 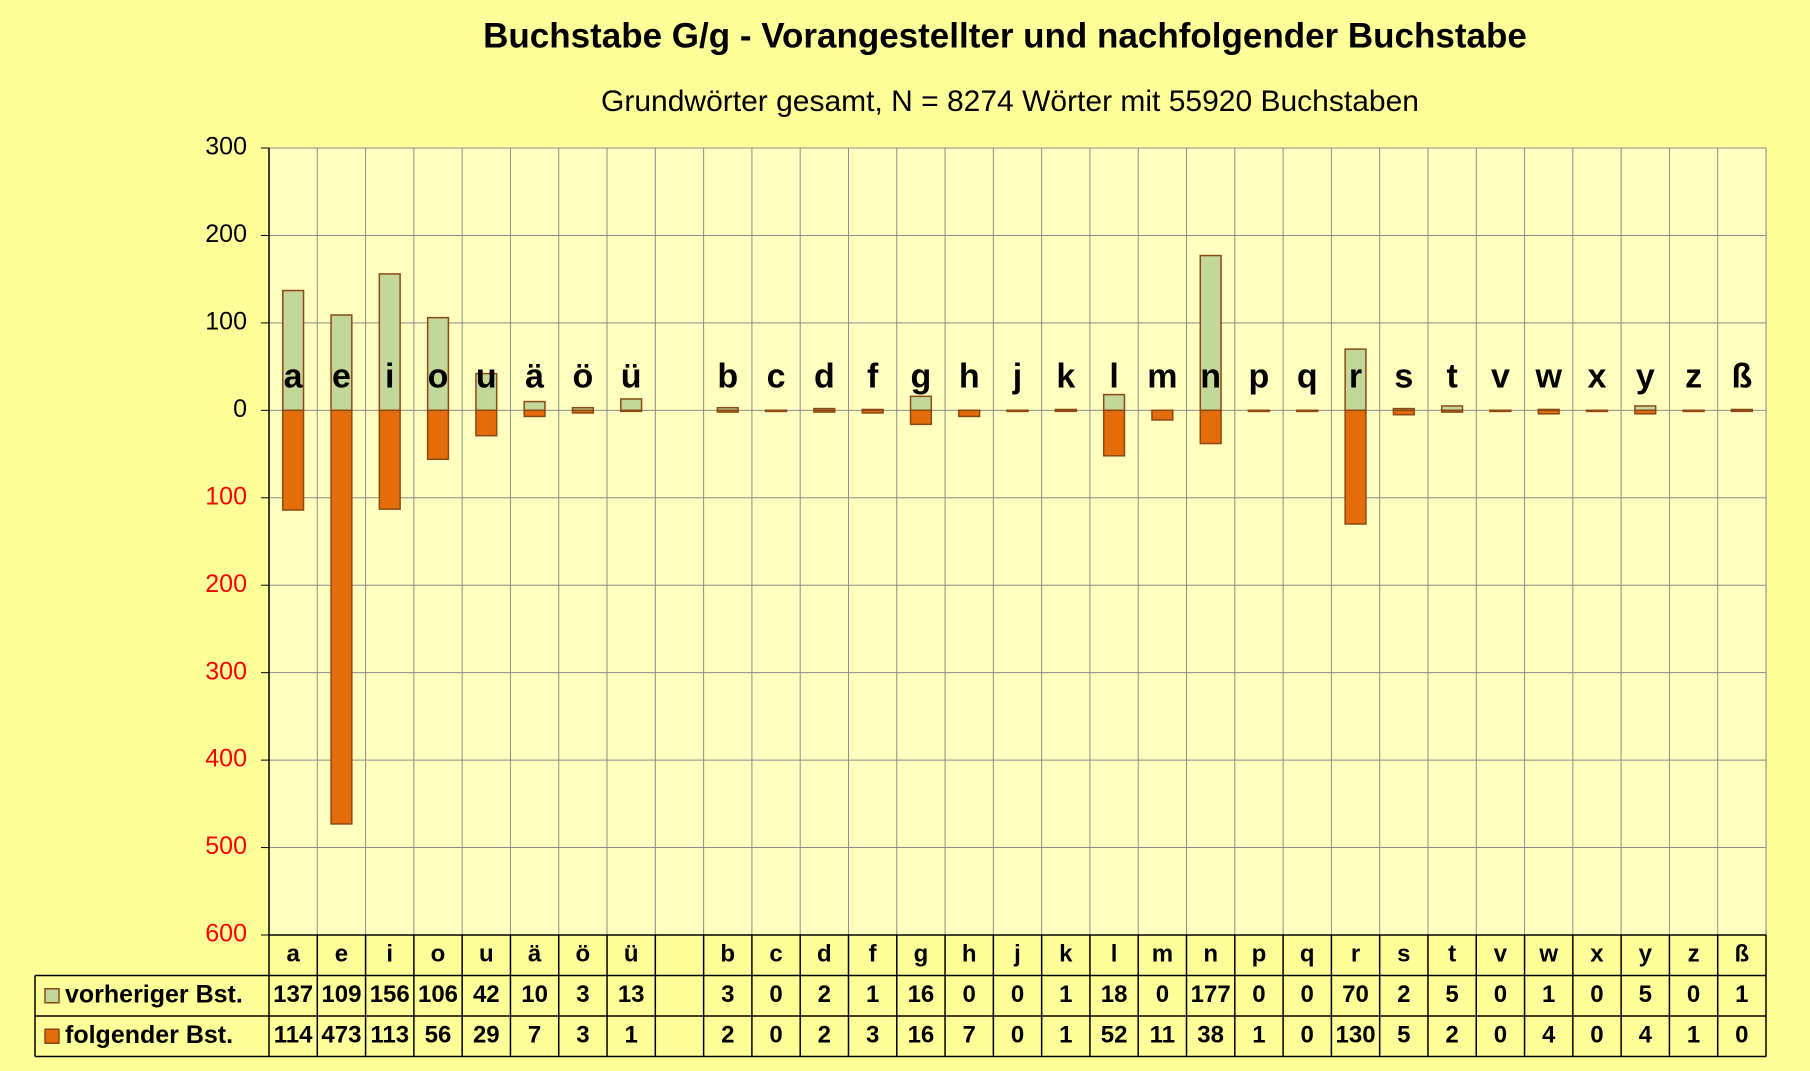 What do you see at coordinates (631, 994) in the screenshot?
I see `table-value: 13` at bounding box center [631, 994].